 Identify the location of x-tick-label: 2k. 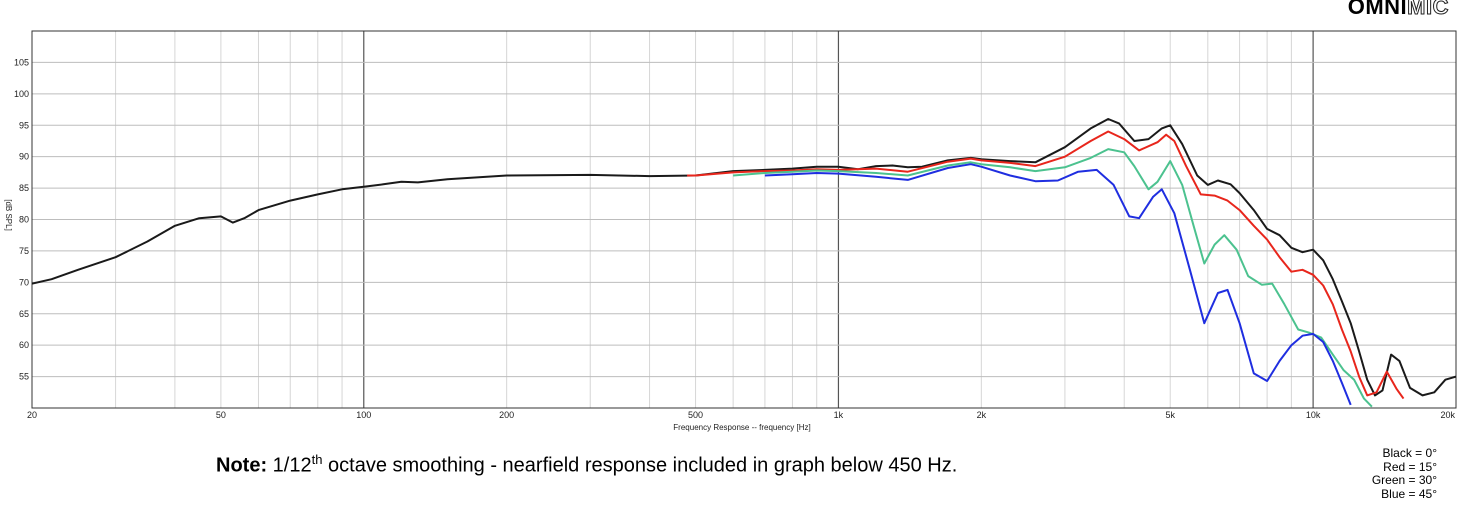
(982, 415).